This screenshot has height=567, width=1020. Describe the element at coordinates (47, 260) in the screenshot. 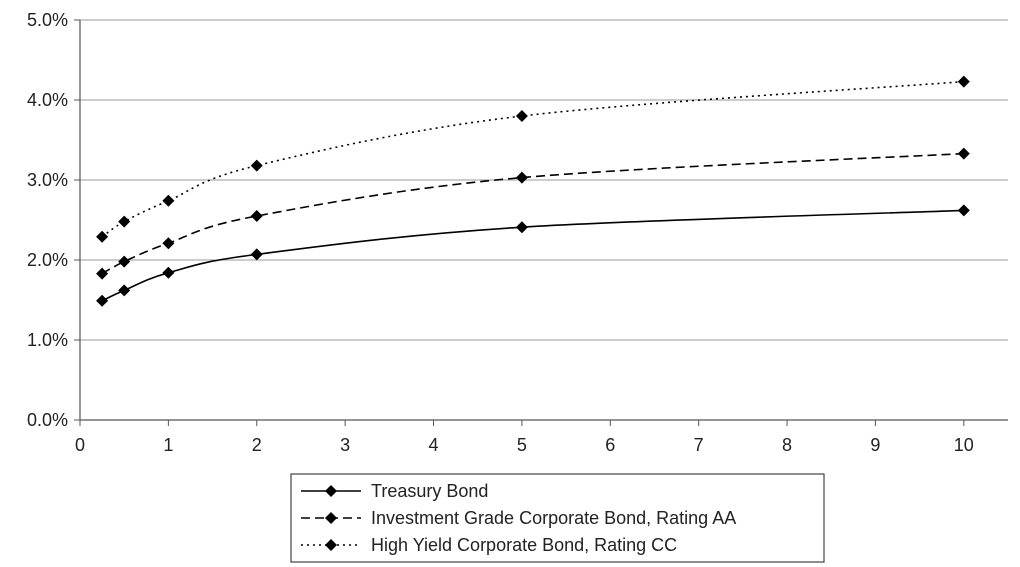

I see `y-tick-label: 2.0%` at that location.